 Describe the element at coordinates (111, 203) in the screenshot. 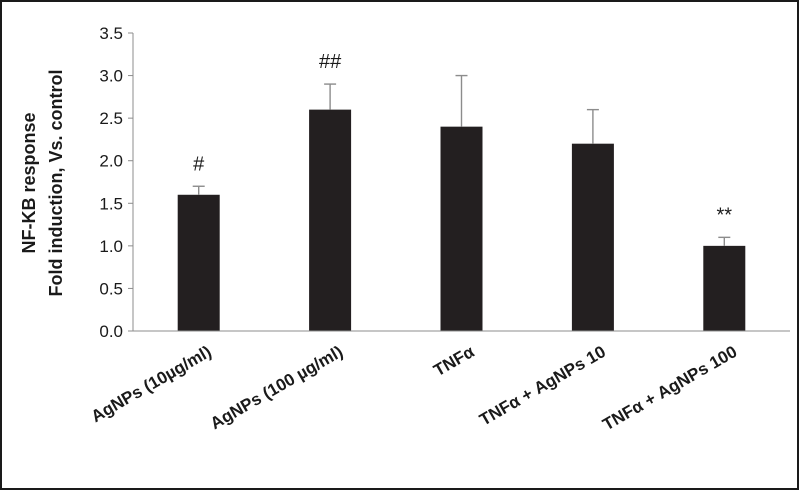

I see `y-tick-label: 1.5` at that location.